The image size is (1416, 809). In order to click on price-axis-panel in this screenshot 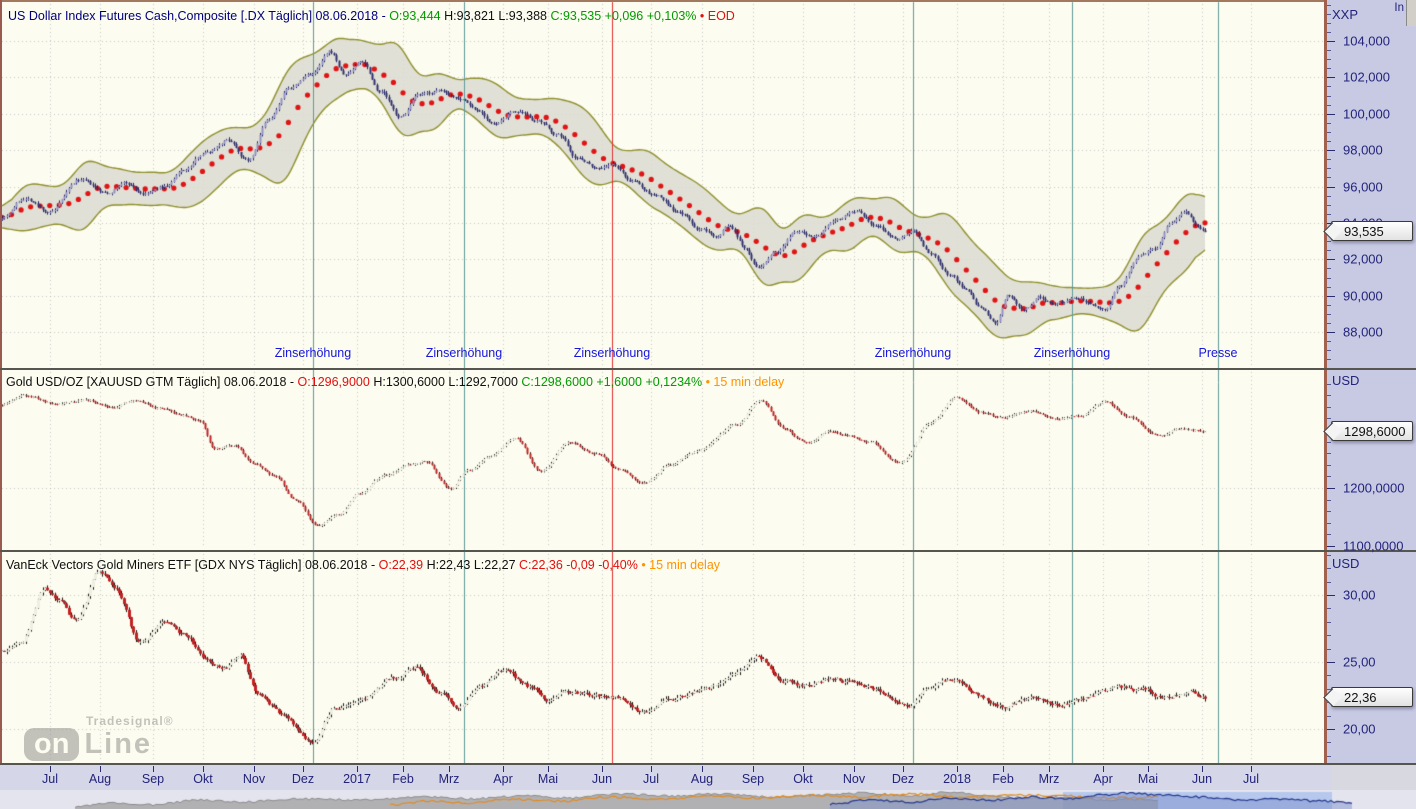, I will do `click(1371, 382)`.